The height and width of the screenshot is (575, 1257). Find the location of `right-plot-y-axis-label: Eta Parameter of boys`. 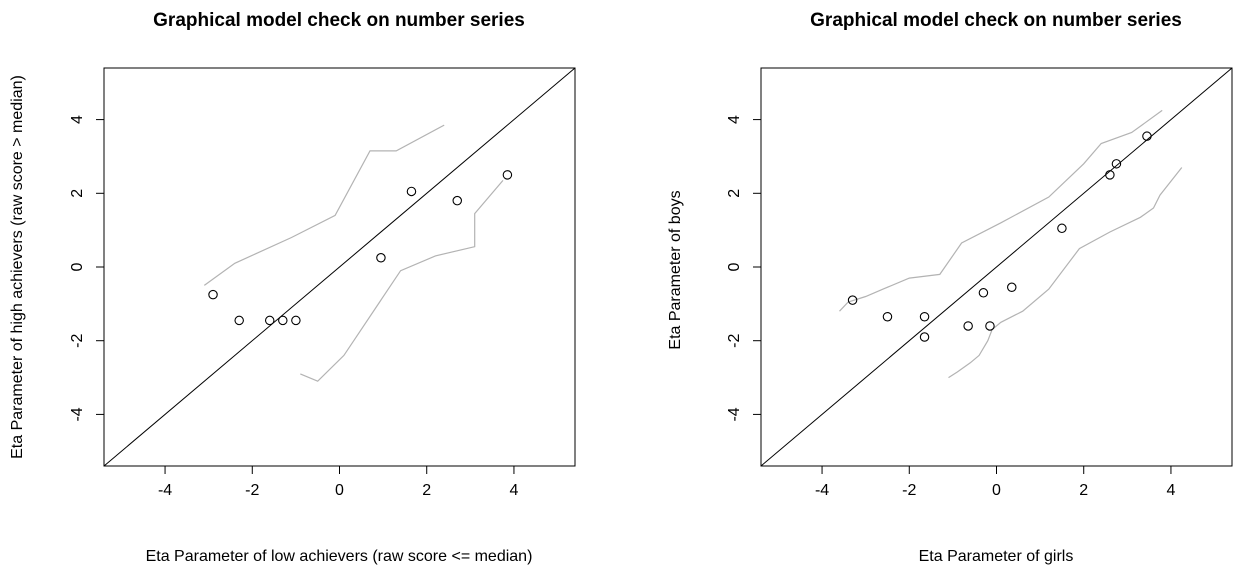

right-plot-y-axis-label: Eta Parameter of boys is located at coordinates (675, 269).